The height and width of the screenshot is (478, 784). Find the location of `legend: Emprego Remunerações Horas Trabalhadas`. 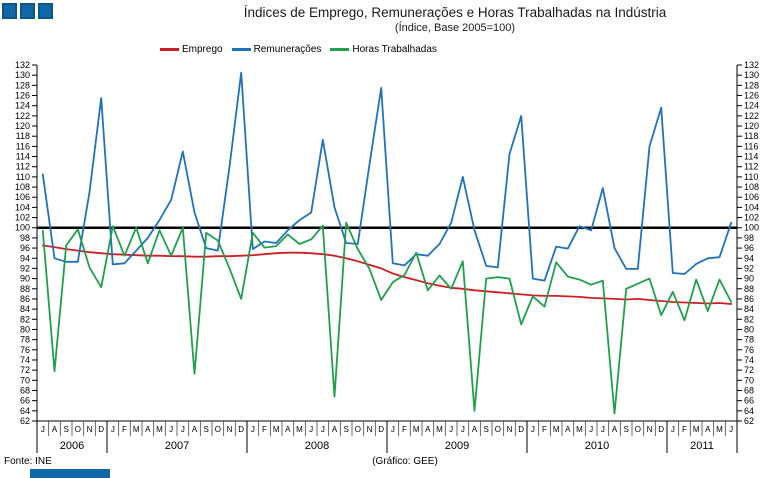

legend: Emprego Remunerações Horas Trabalhadas is located at coordinates (298, 49).